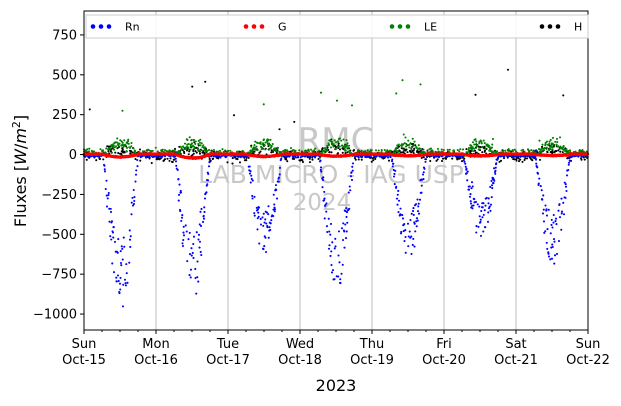  I want to click on x-tick-date-4: Oct-19, so click(372, 360).